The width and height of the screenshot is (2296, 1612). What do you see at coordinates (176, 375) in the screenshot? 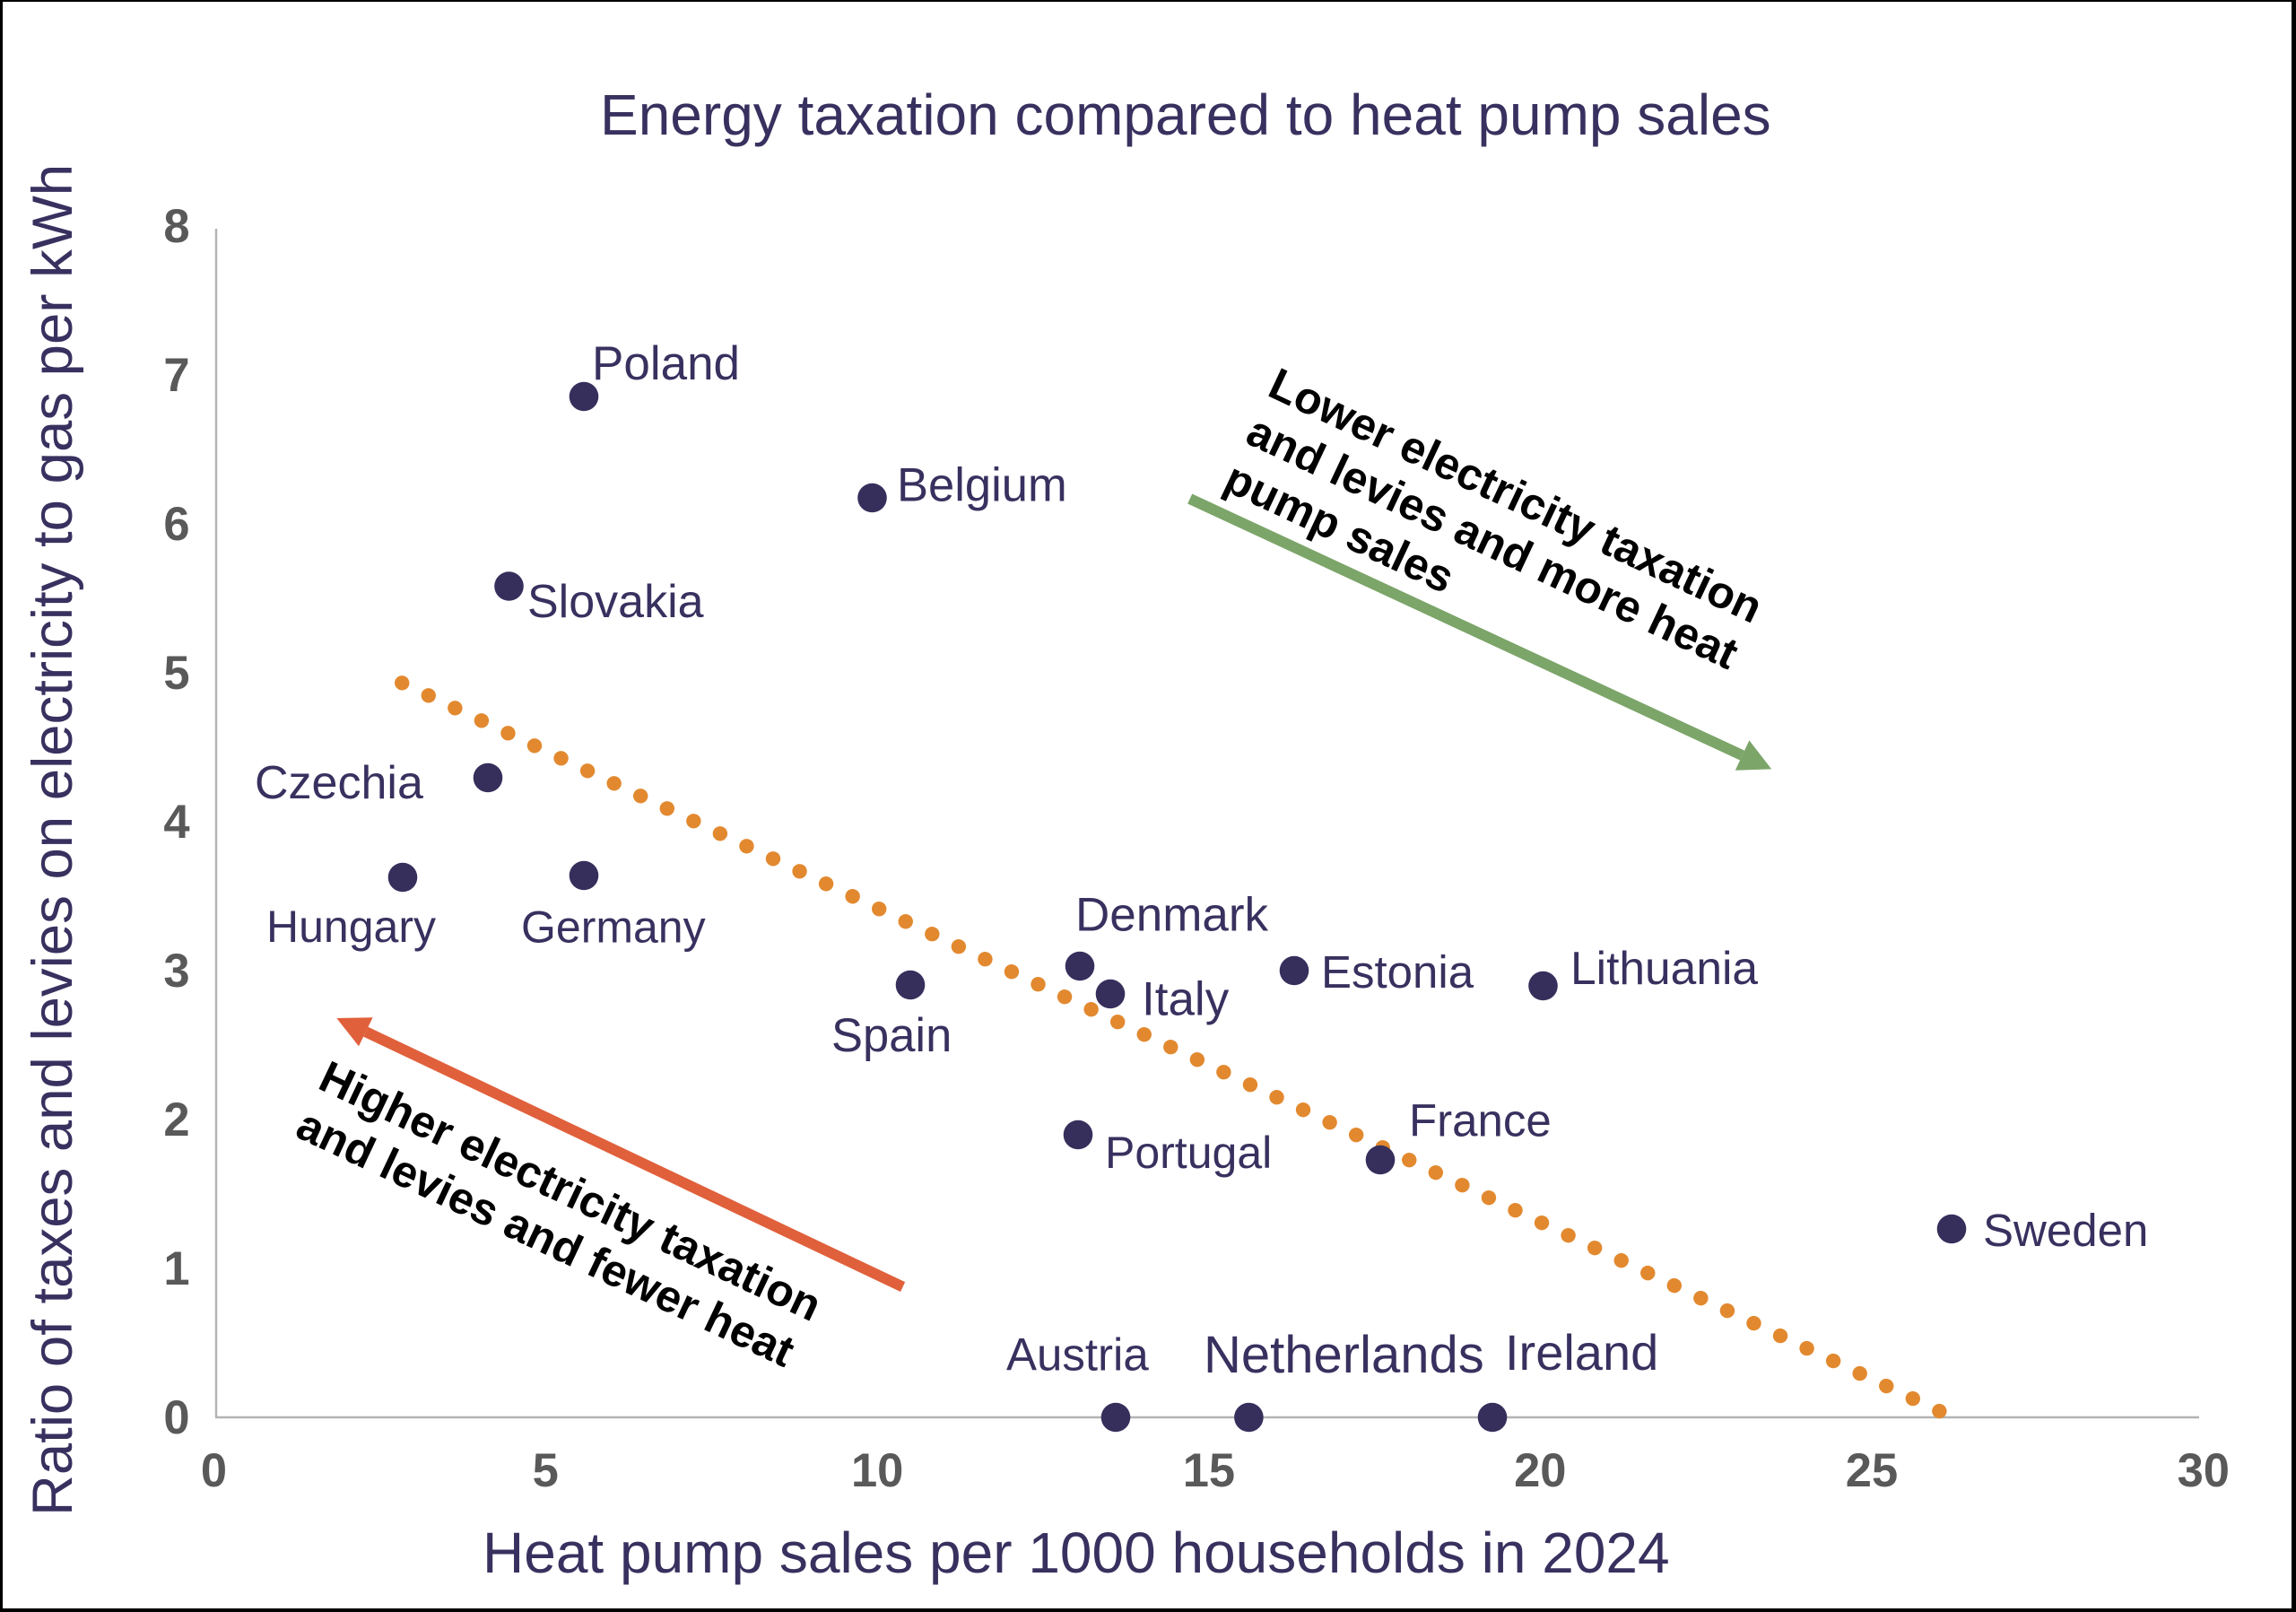
I see `svg-text: 7` at bounding box center [176, 375].